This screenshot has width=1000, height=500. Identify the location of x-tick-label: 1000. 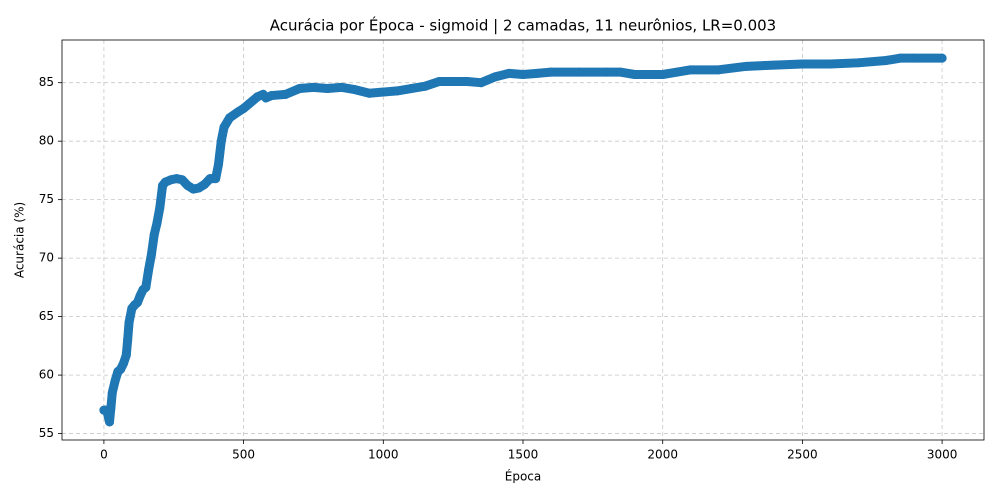
(383, 455).